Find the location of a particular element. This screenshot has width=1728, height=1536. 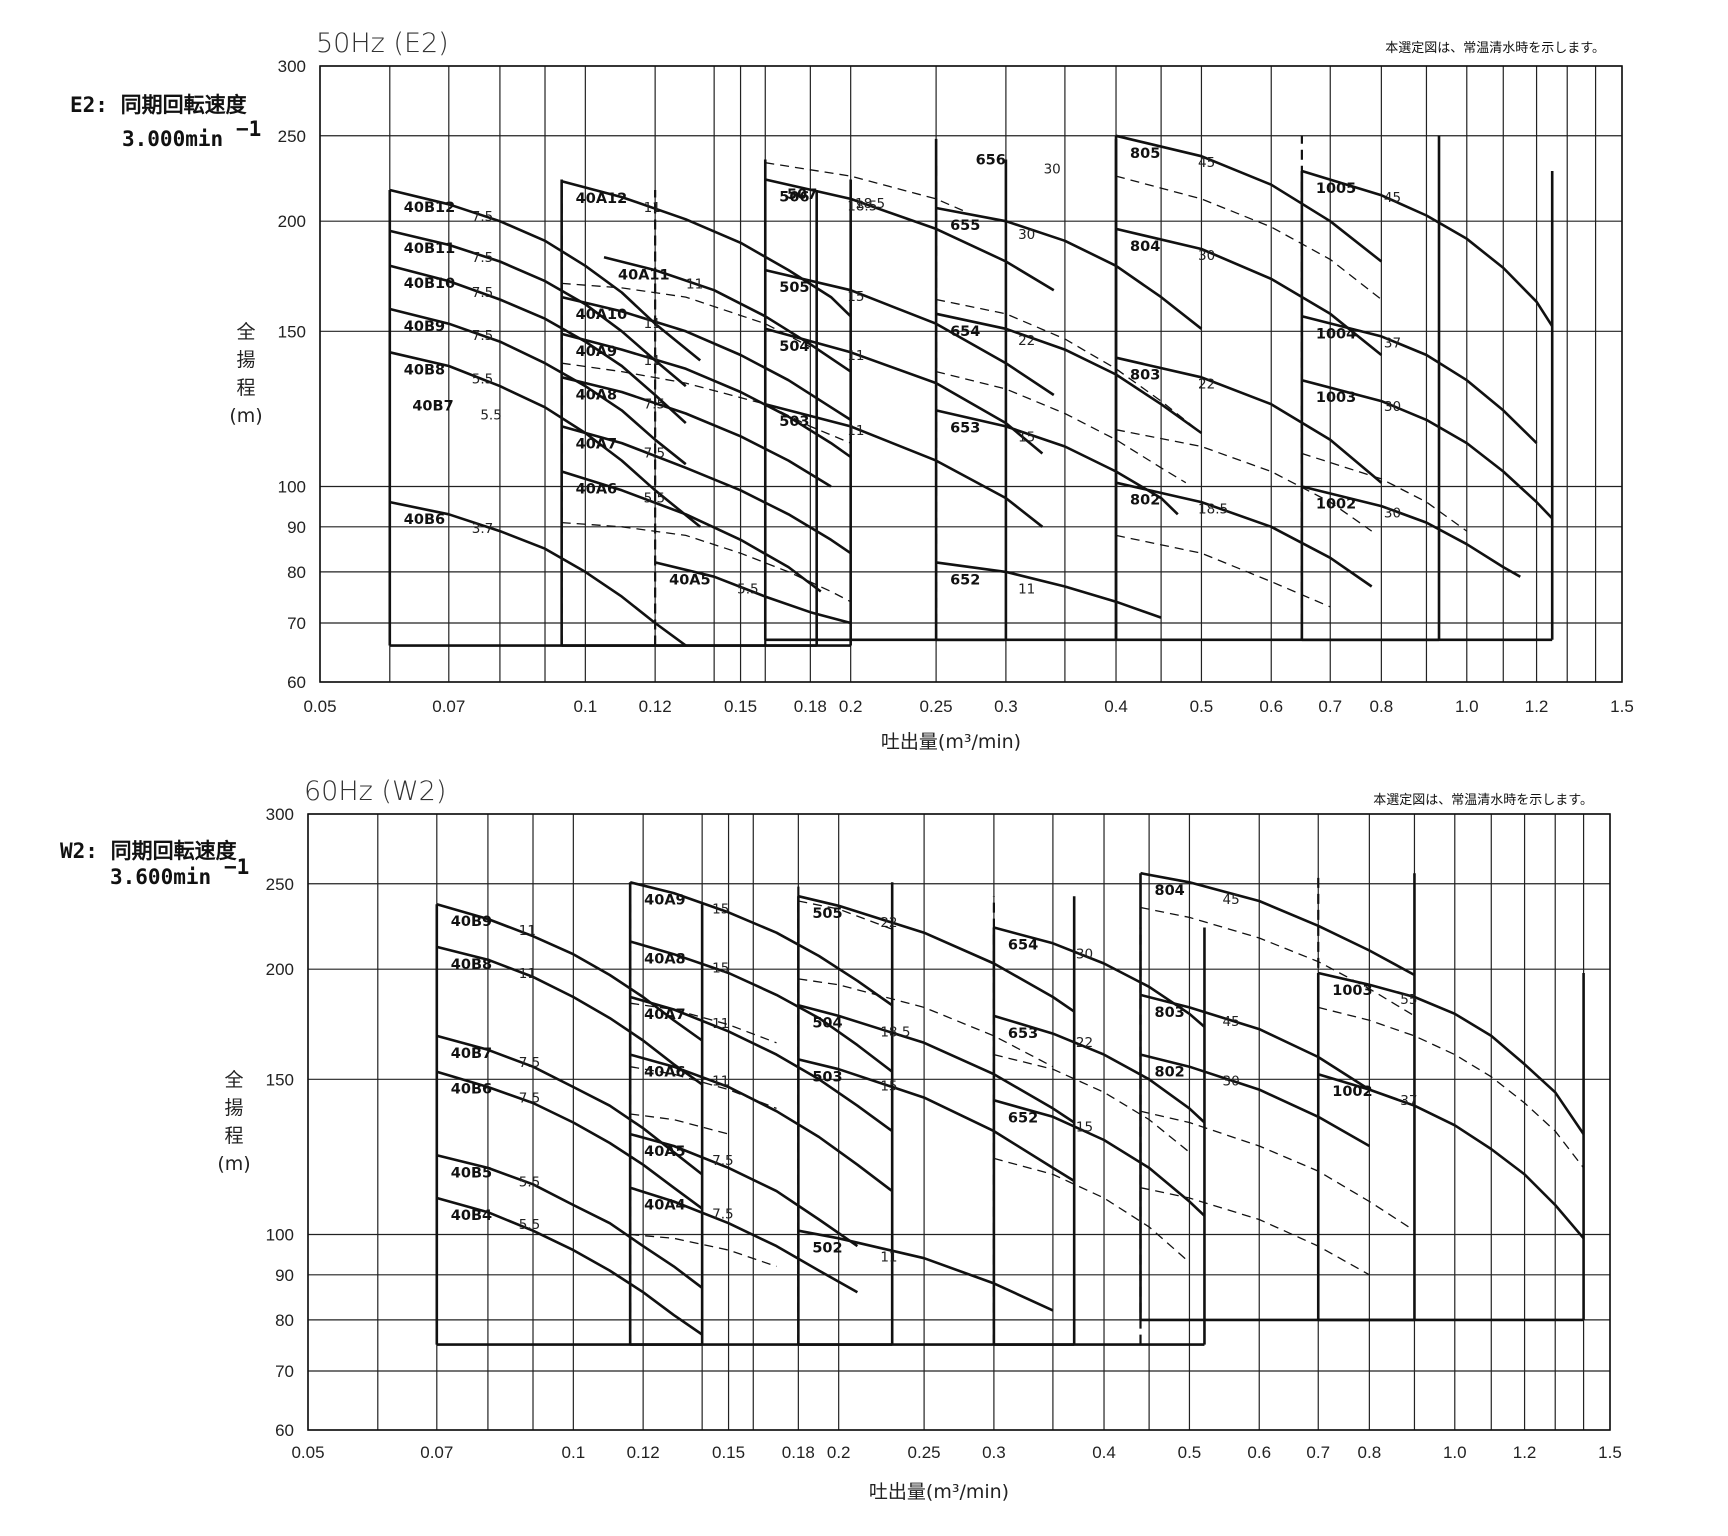

x-tick-label: 0.2 is located at coordinates (839, 1452).